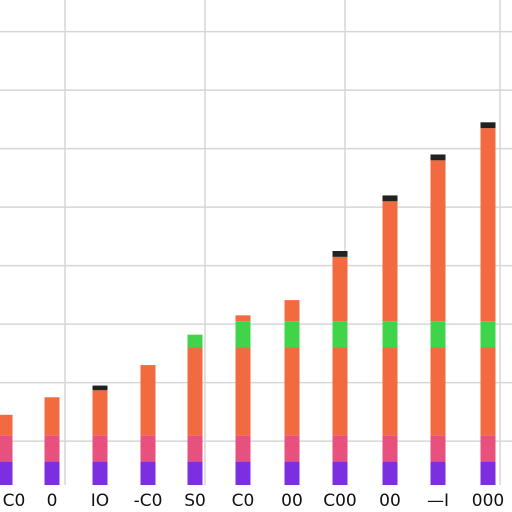  Describe the element at coordinates (195, 501) in the screenshot. I see `x-tick-label: S0` at that location.